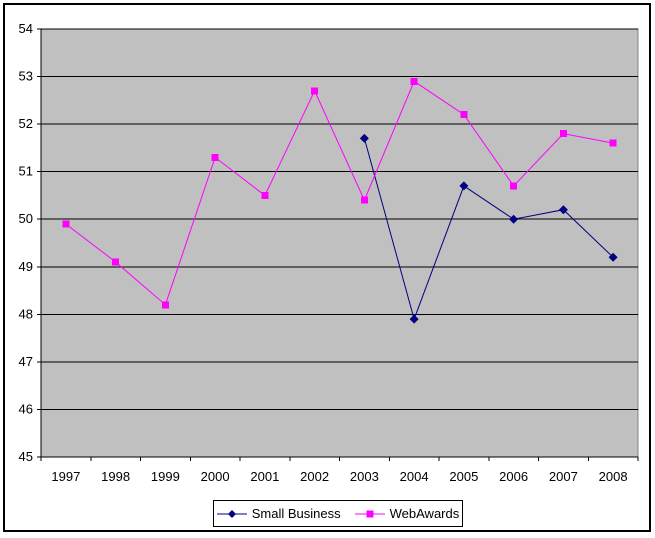 Image resolution: width=655 pixels, height=538 pixels. I want to click on x-tick-label-1999: 1999, so click(165, 476).